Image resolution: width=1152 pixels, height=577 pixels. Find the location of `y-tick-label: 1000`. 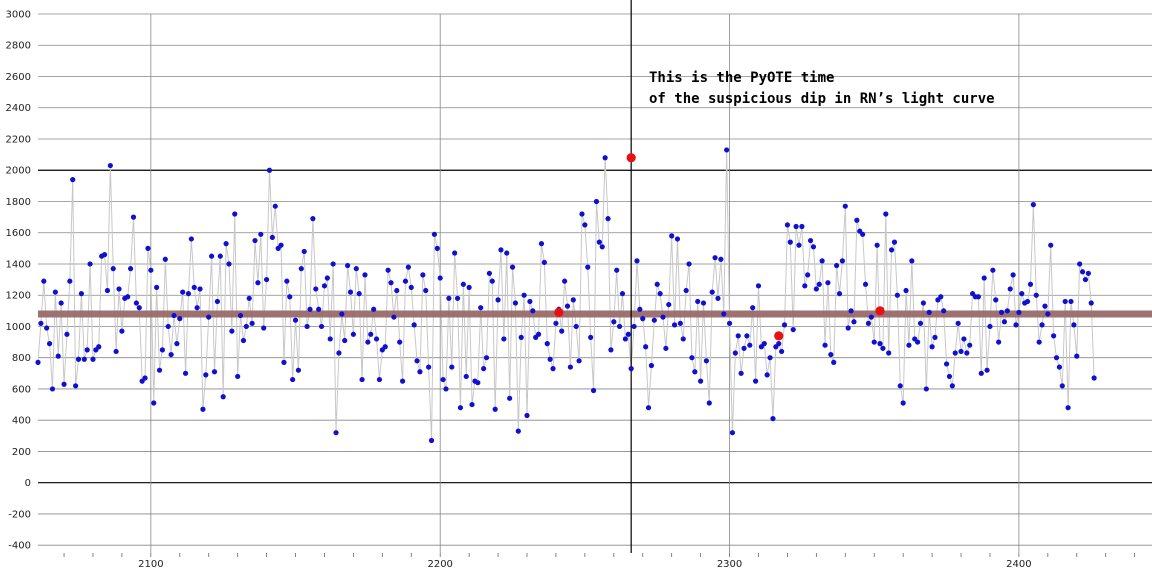

y-tick-label: 1000 is located at coordinates (18, 327).